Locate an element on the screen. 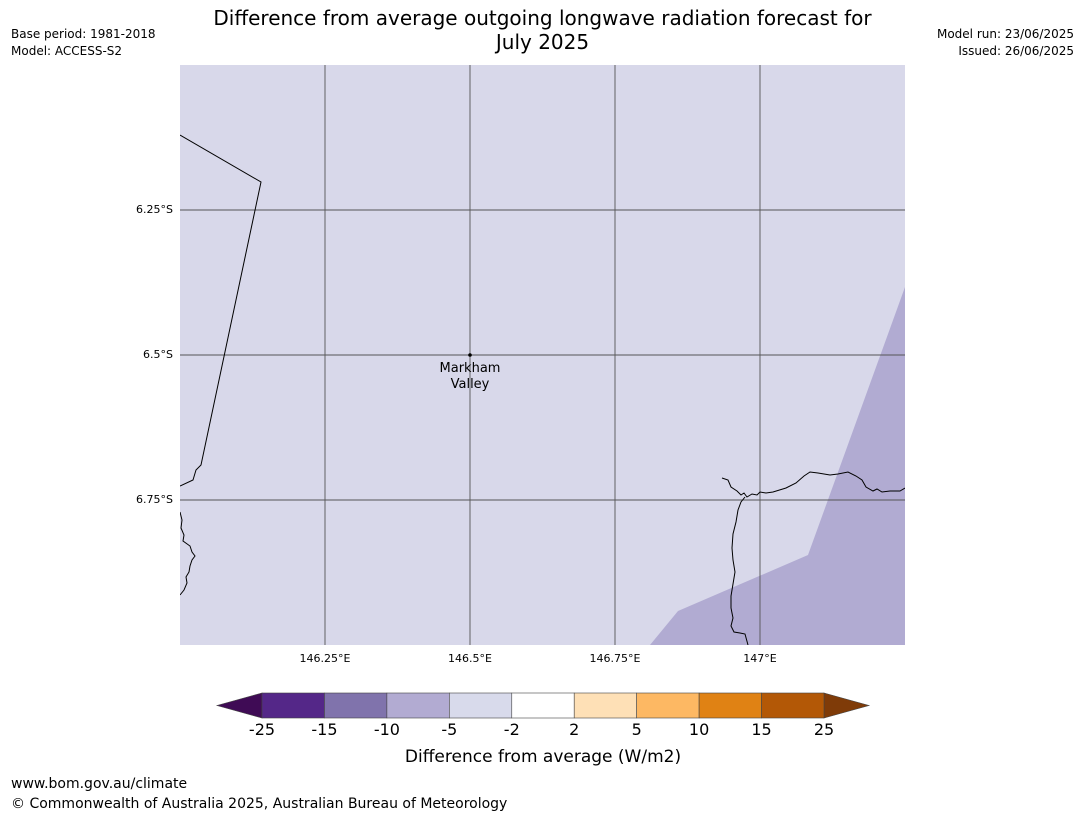 This screenshot has width=1085, height=816. province-border-west is located at coordinates (221, 310).